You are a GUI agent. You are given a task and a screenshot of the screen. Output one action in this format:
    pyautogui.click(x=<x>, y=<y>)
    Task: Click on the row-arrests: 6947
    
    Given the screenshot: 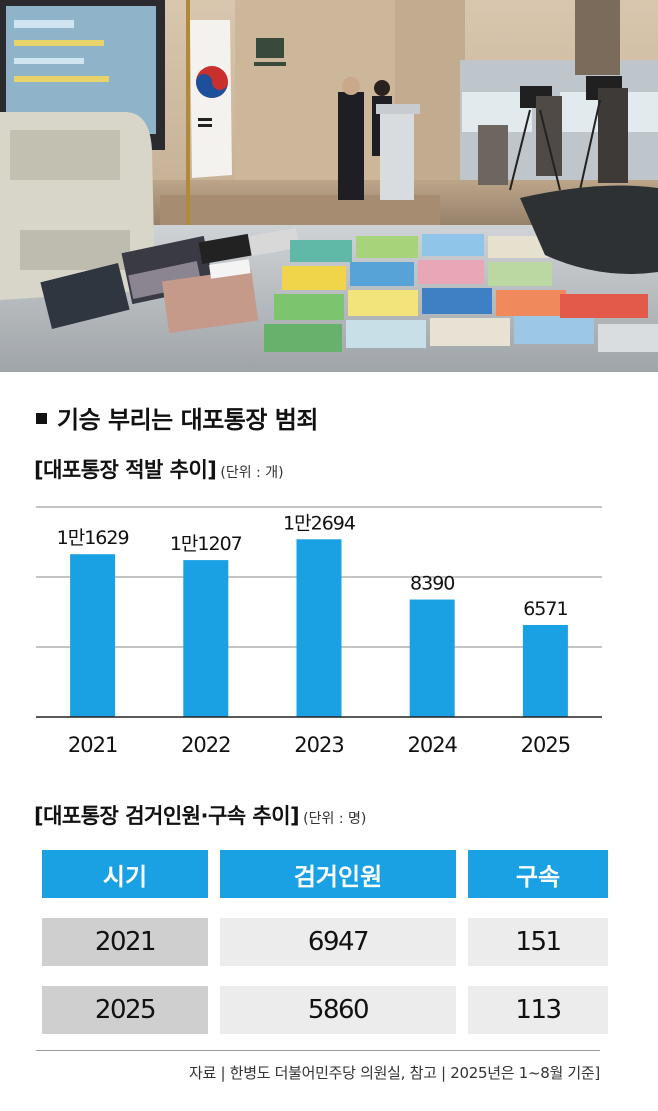 What is the action you would take?
    pyautogui.click(x=338, y=942)
    